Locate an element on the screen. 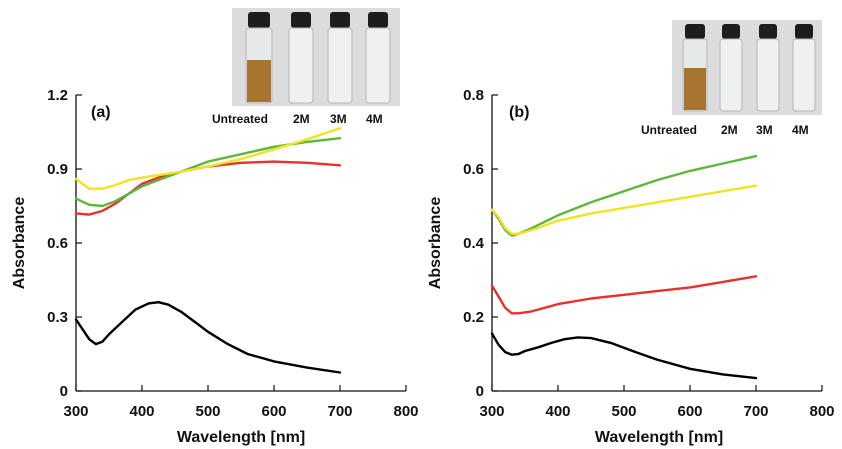 The image size is (842, 449). panel-a-series-line-4m is located at coordinates (208, 158).